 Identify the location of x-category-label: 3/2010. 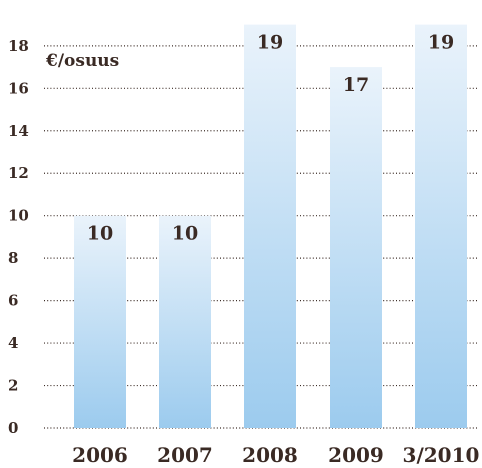
(441, 455).